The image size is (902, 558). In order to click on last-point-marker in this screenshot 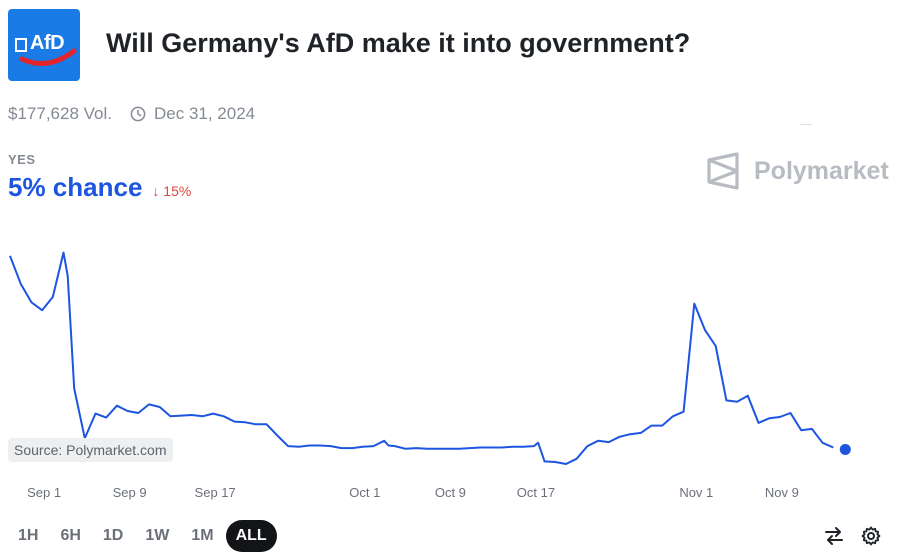, I will do `click(845, 449)`.